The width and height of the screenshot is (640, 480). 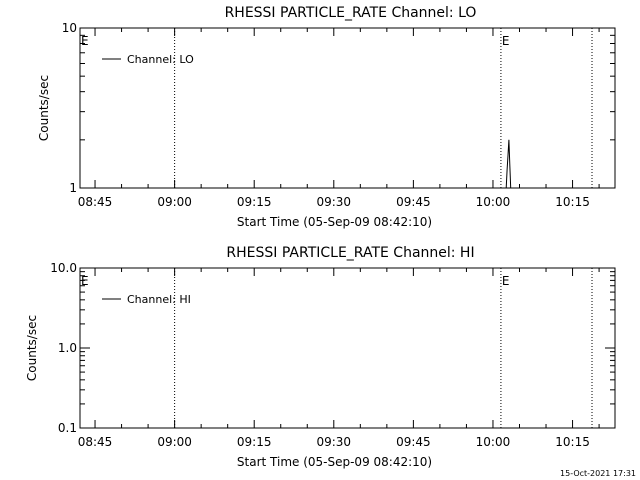 I want to click on panel-2-x-tick-label: 09:00, so click(x=174, y=442).